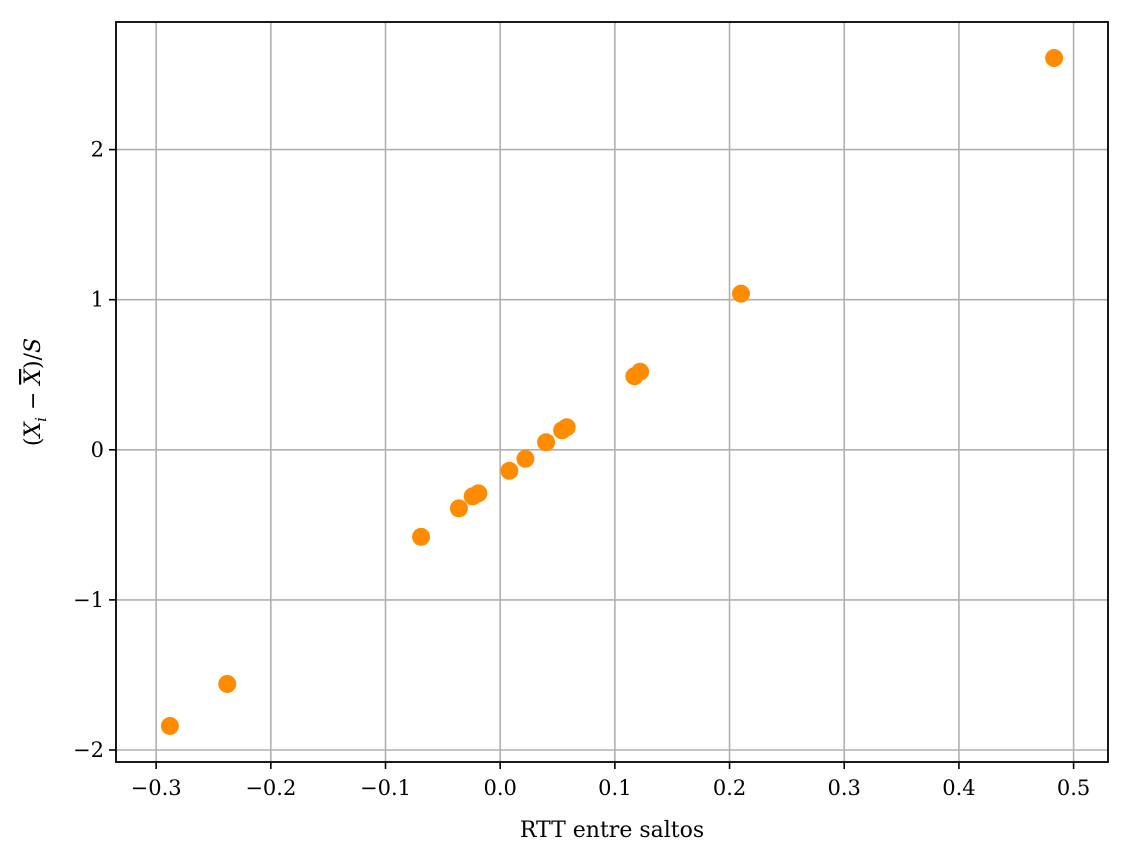 Image resolution: width=1131 pixels, height=862 pixels. I want to click on x-tick-label: 0.0, so click(499, 788).